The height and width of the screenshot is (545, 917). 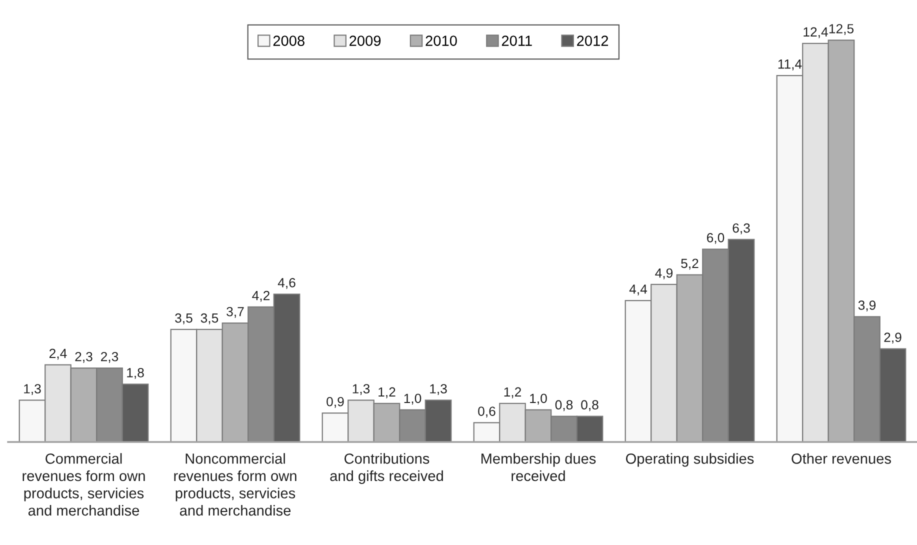 I want to click on data-label: 0,6, so click(x=487, y=412).